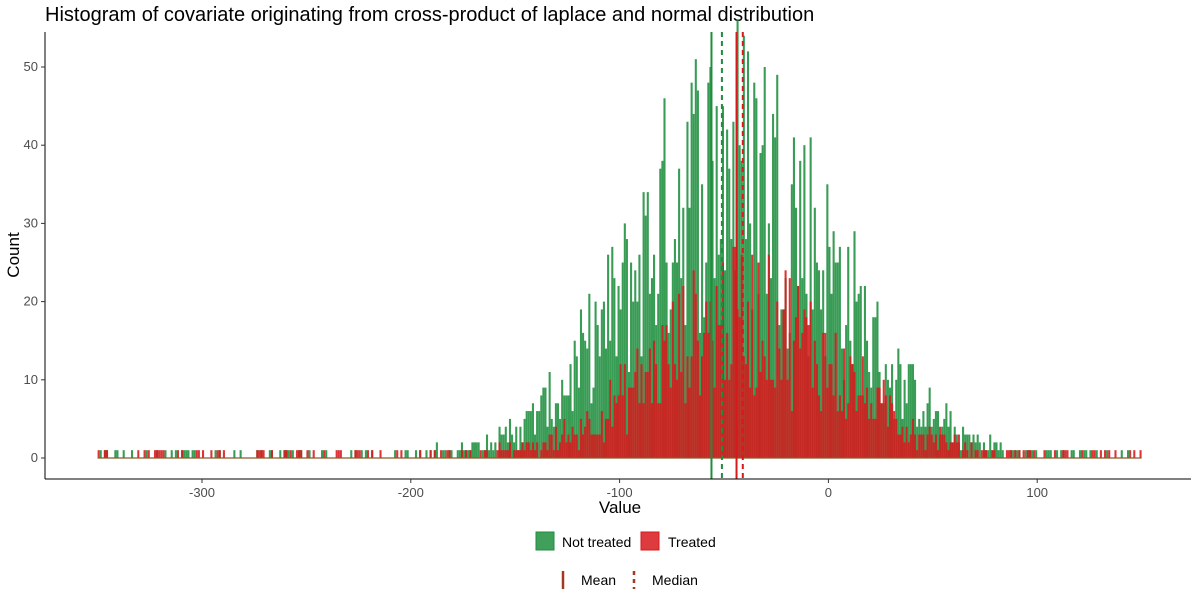 The height and width of the screenshot is (600, 1200). What do you see at coordinates (618, 489) in the screenshot?
I see `x-axis-ticks: -300 -200 -100 0 100` at bounding box center [618, 489].